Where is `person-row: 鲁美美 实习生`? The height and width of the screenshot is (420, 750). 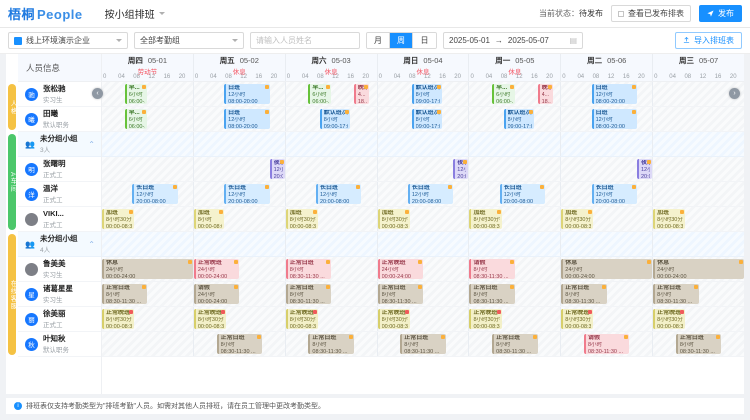 person-row: 鲁美美 实习生 is located at coordinates (59, 269).